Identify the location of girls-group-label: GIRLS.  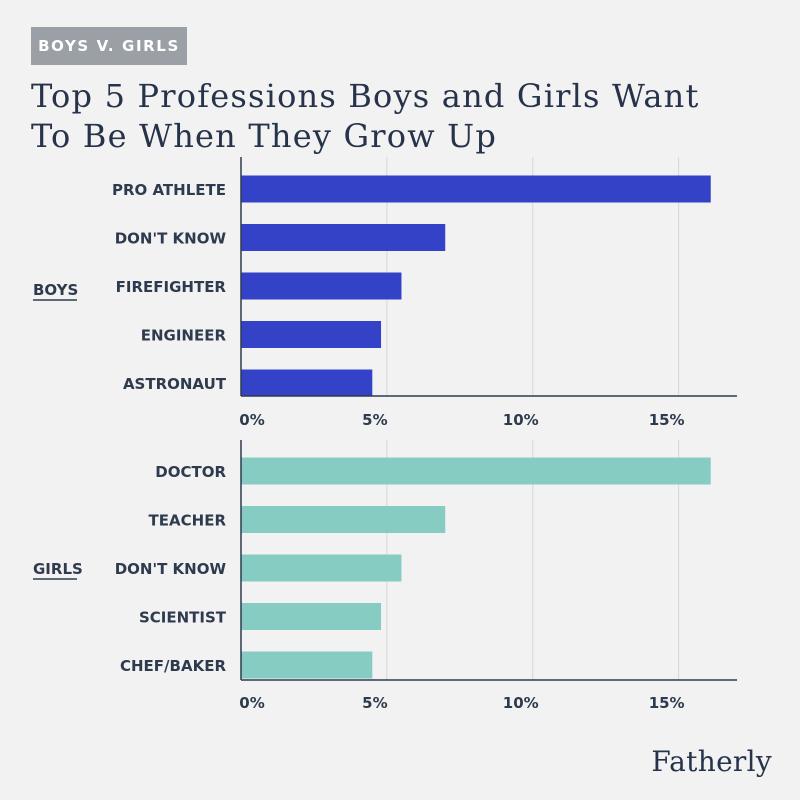
(58, 569).